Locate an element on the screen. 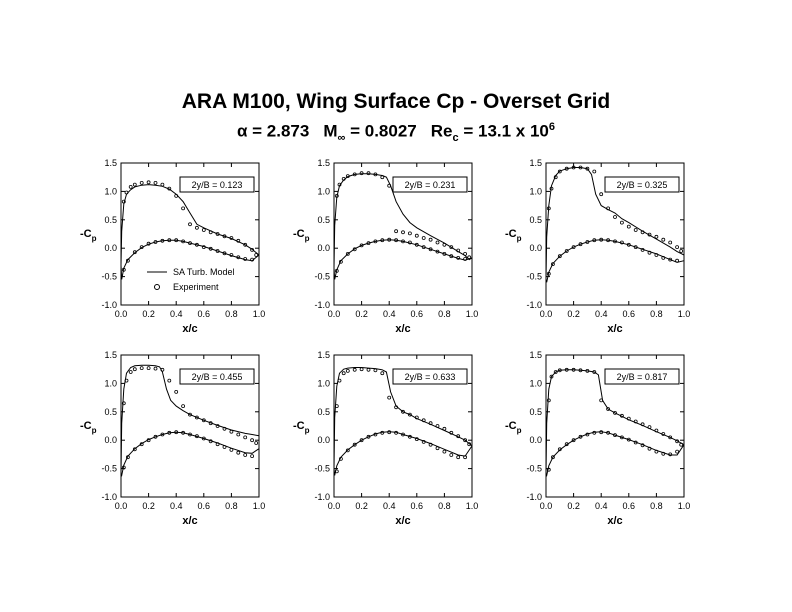 The height and width of the screenshot is (612, 792). station-label-box is located at coordinates (430, 376).